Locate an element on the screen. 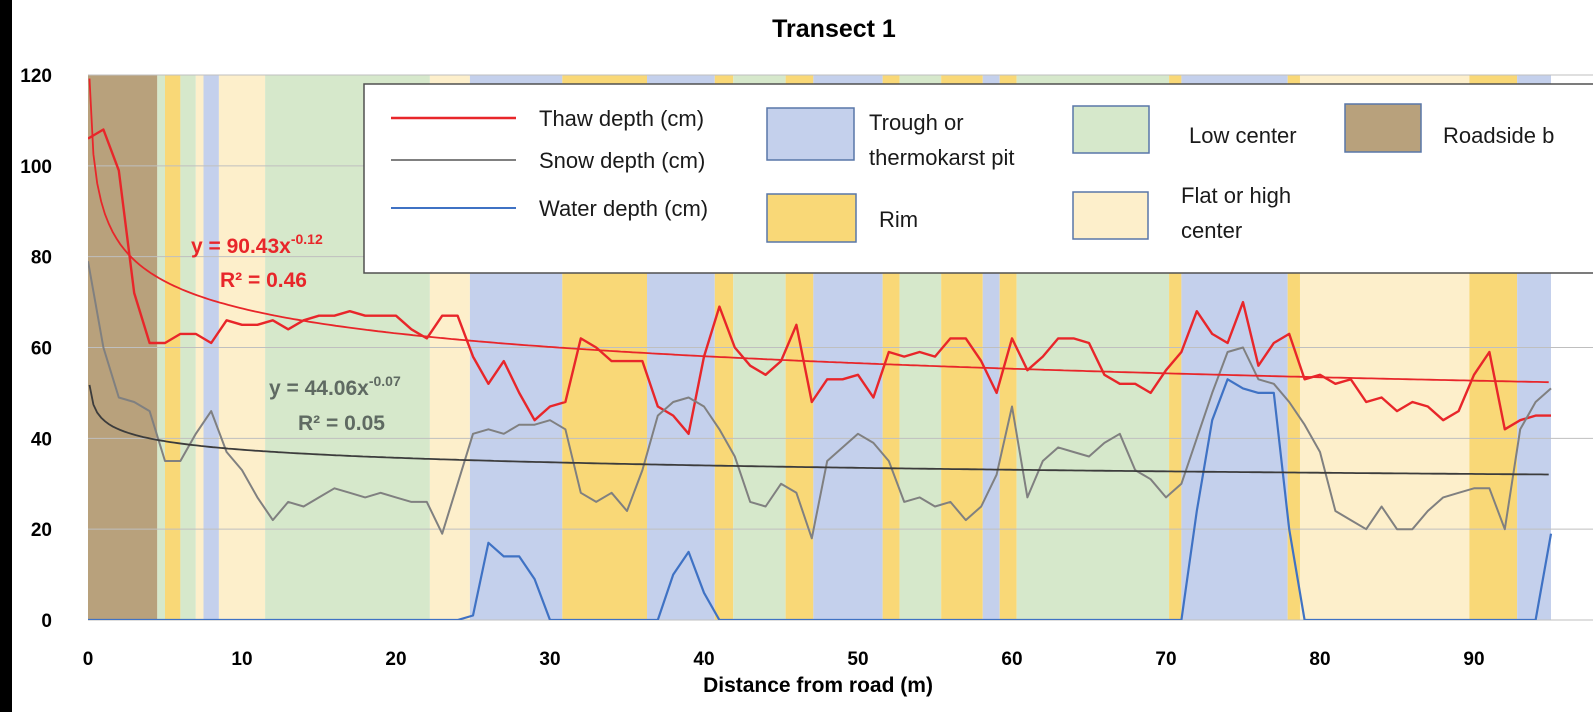 This screenshot has width=1593, height=712. legend-flat-high-swatch is located at coordinates (1110, 215).